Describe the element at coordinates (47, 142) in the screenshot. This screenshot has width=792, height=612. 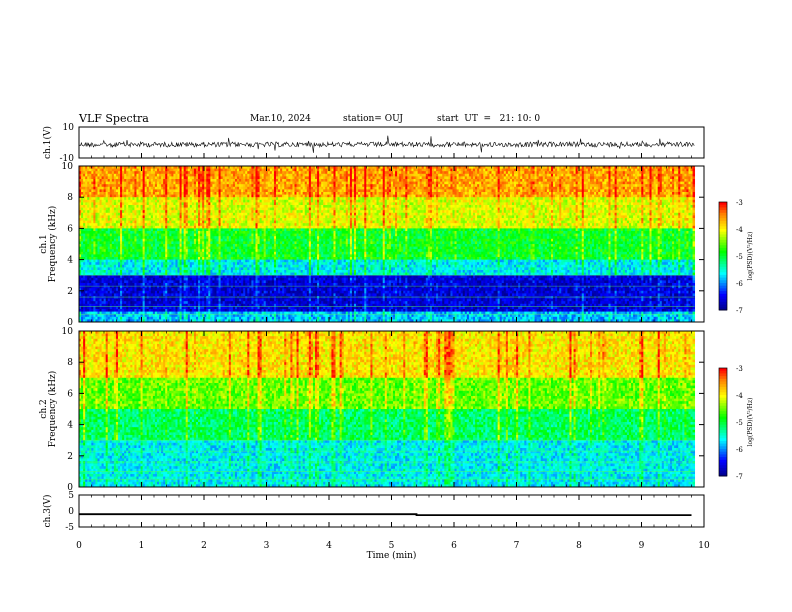
I see `ch1-ylabel: ch.1(V)` at that location.